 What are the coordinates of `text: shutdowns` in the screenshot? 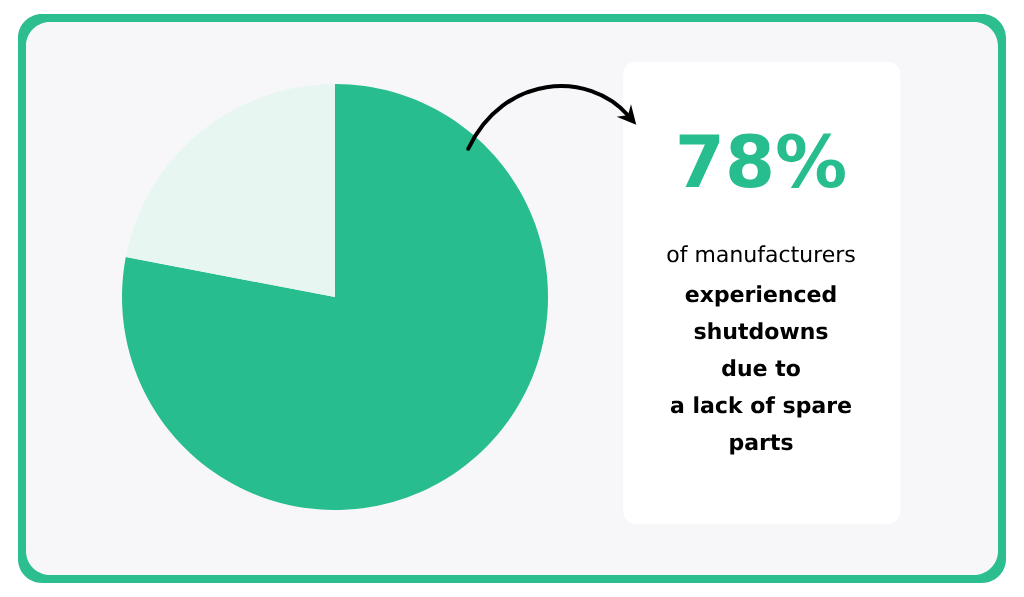 It's located at (761, 331).